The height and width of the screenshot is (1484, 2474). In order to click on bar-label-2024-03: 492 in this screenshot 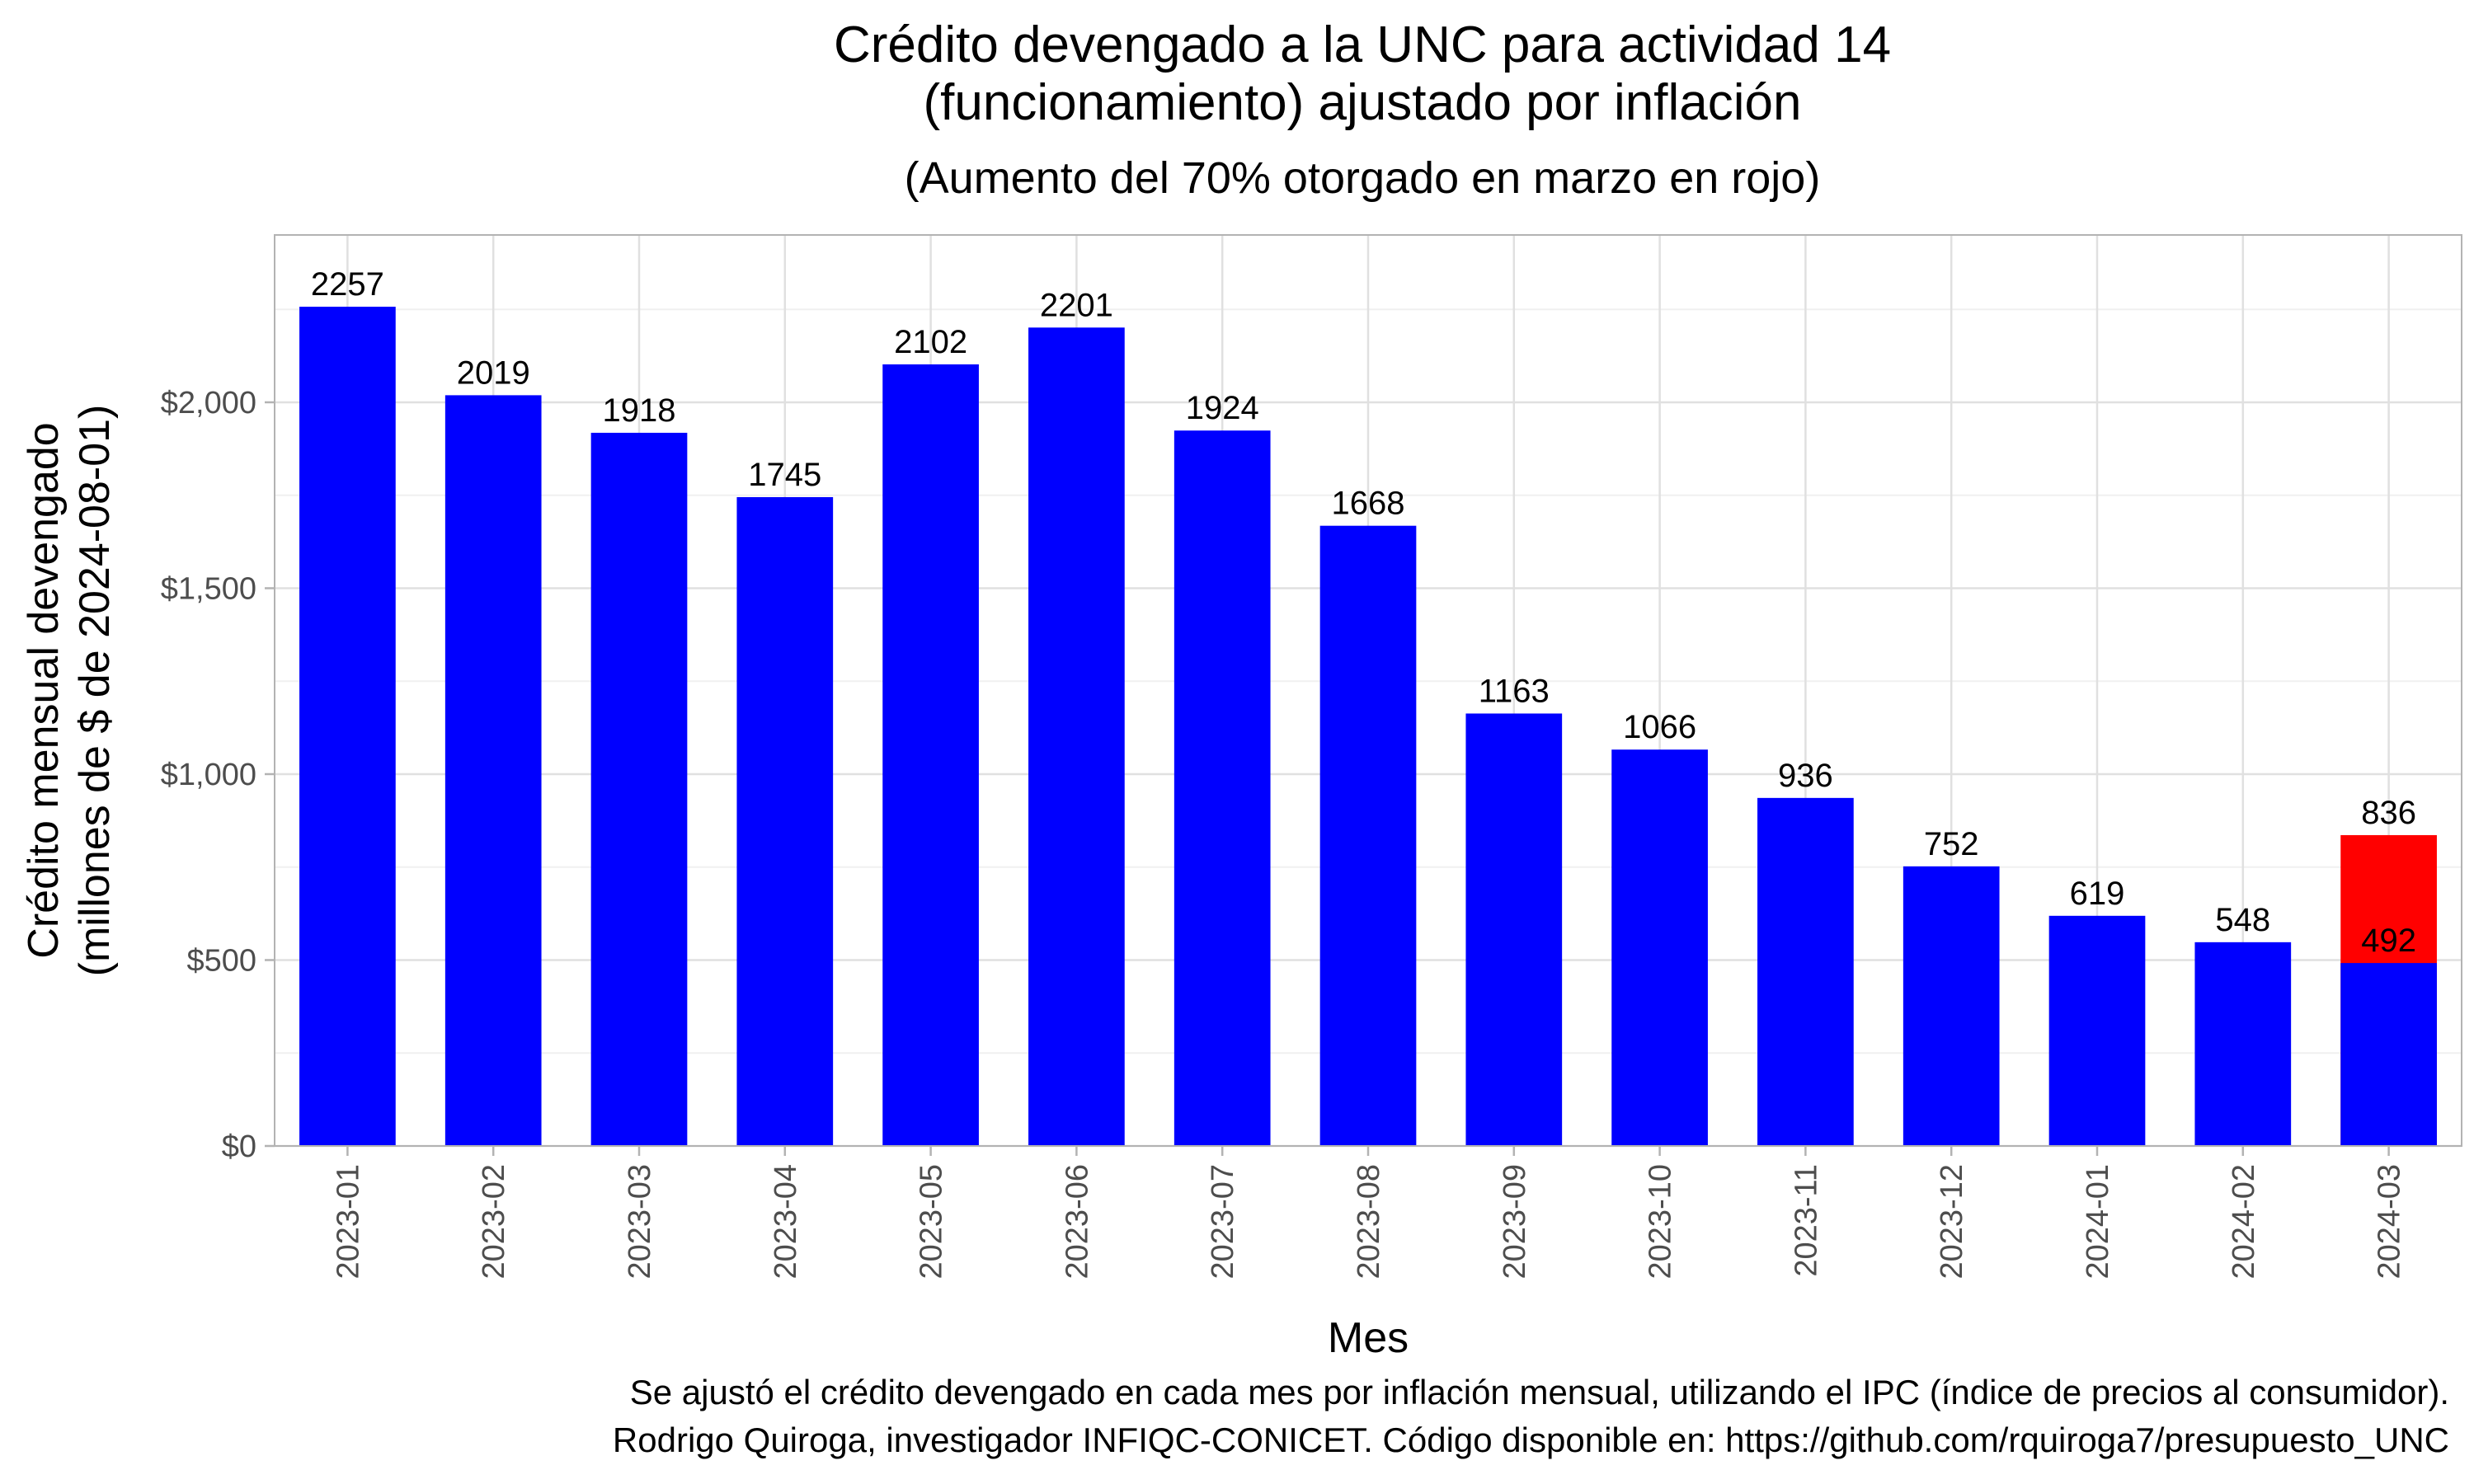, I will do `click(2388, 941)`.